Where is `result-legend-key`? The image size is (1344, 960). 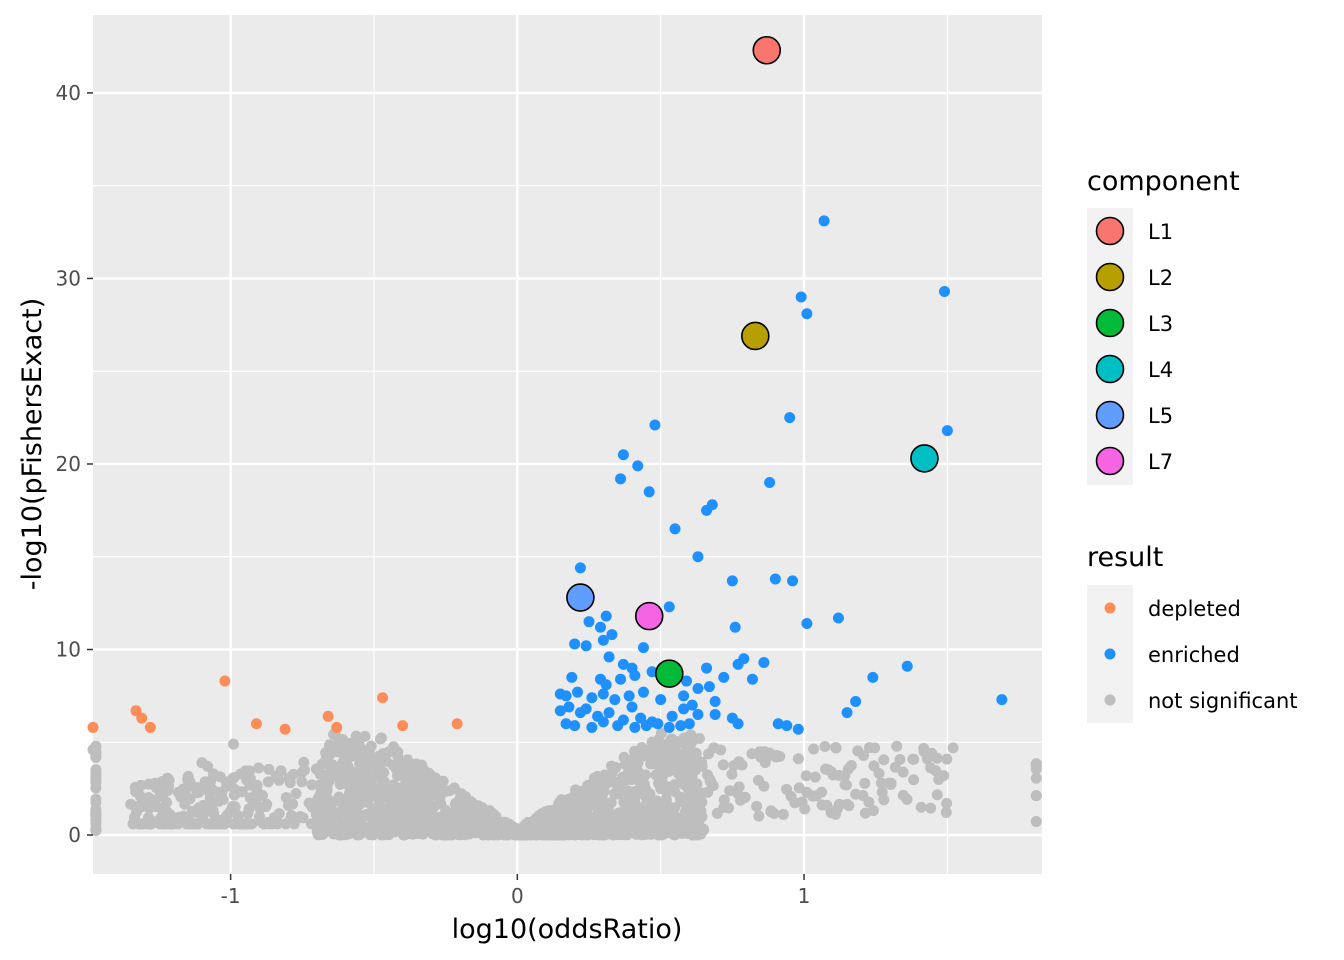
result-legend-key is located at coordinates (1110, 654).